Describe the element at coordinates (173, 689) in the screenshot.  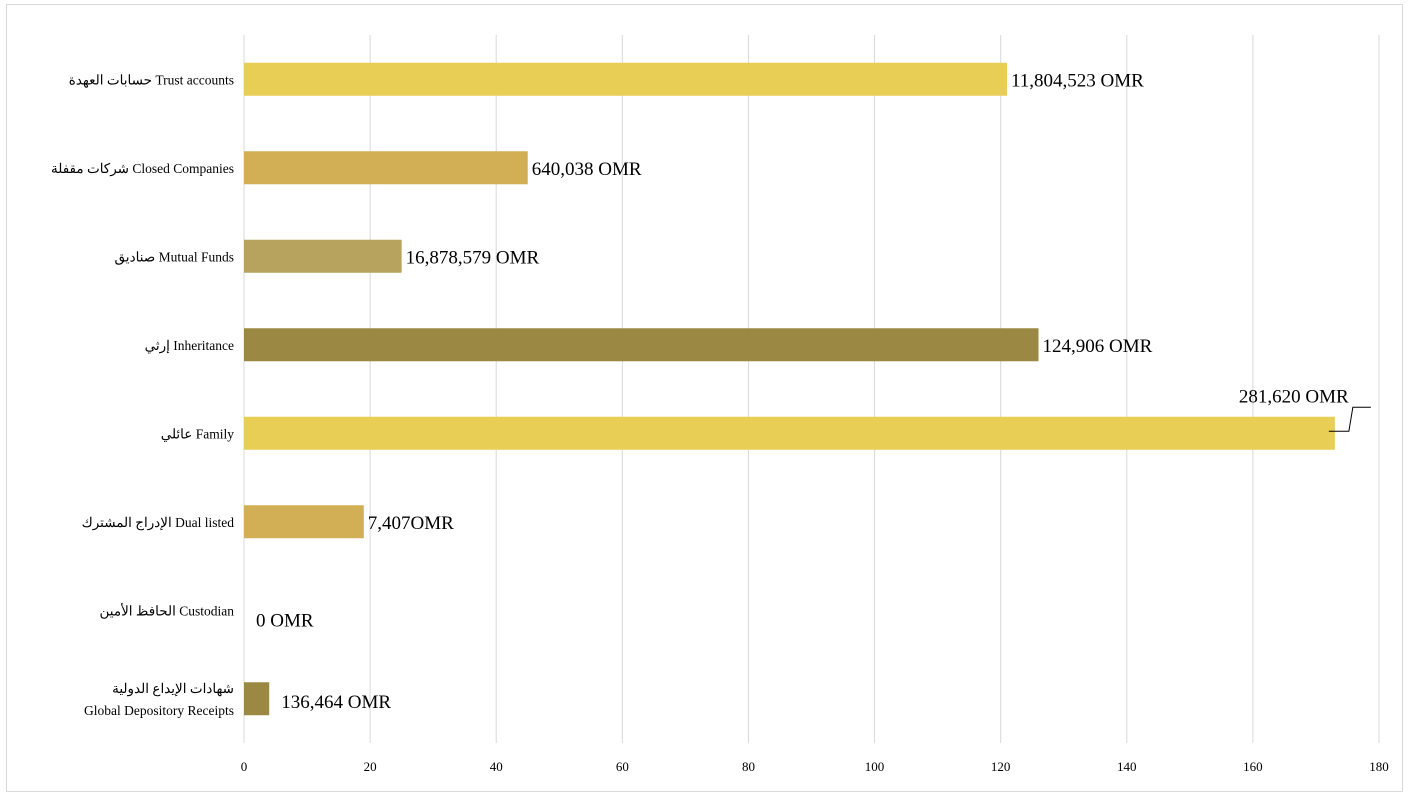
I see `category-label: شهادات الإيداع الدولية` at that location.